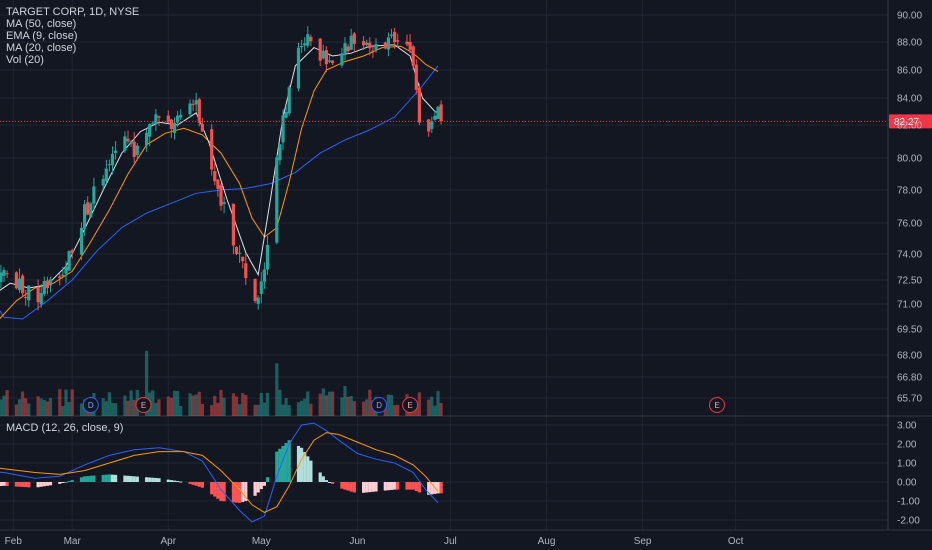  I want to click on macd-legend: MACD (12, 26, close, 9), so click(65, 428).